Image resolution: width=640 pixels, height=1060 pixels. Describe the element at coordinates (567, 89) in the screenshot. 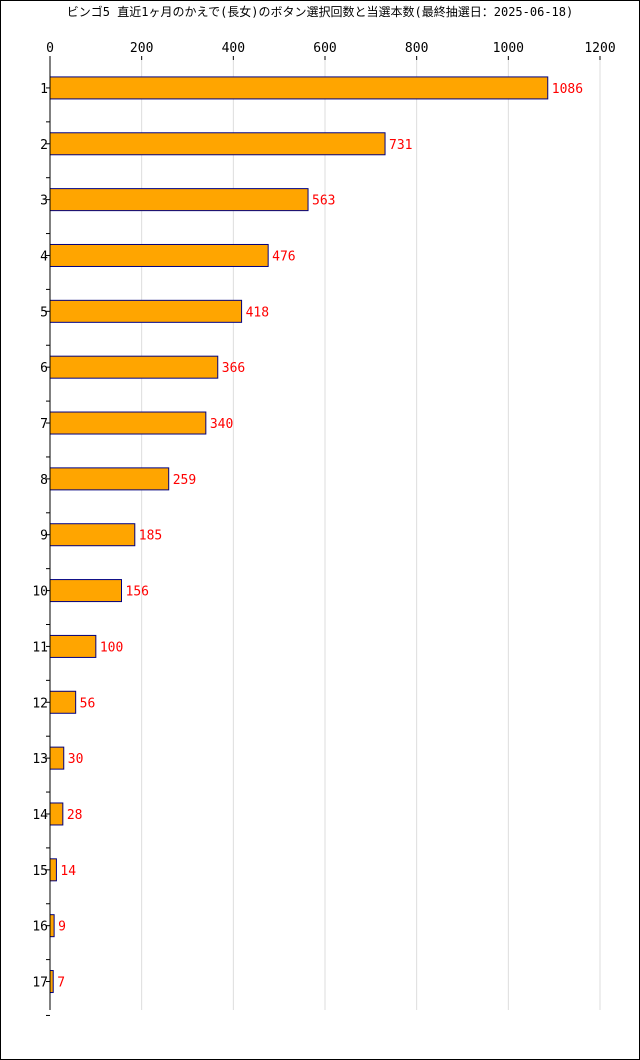

I see `data-label: 1086` at that location.